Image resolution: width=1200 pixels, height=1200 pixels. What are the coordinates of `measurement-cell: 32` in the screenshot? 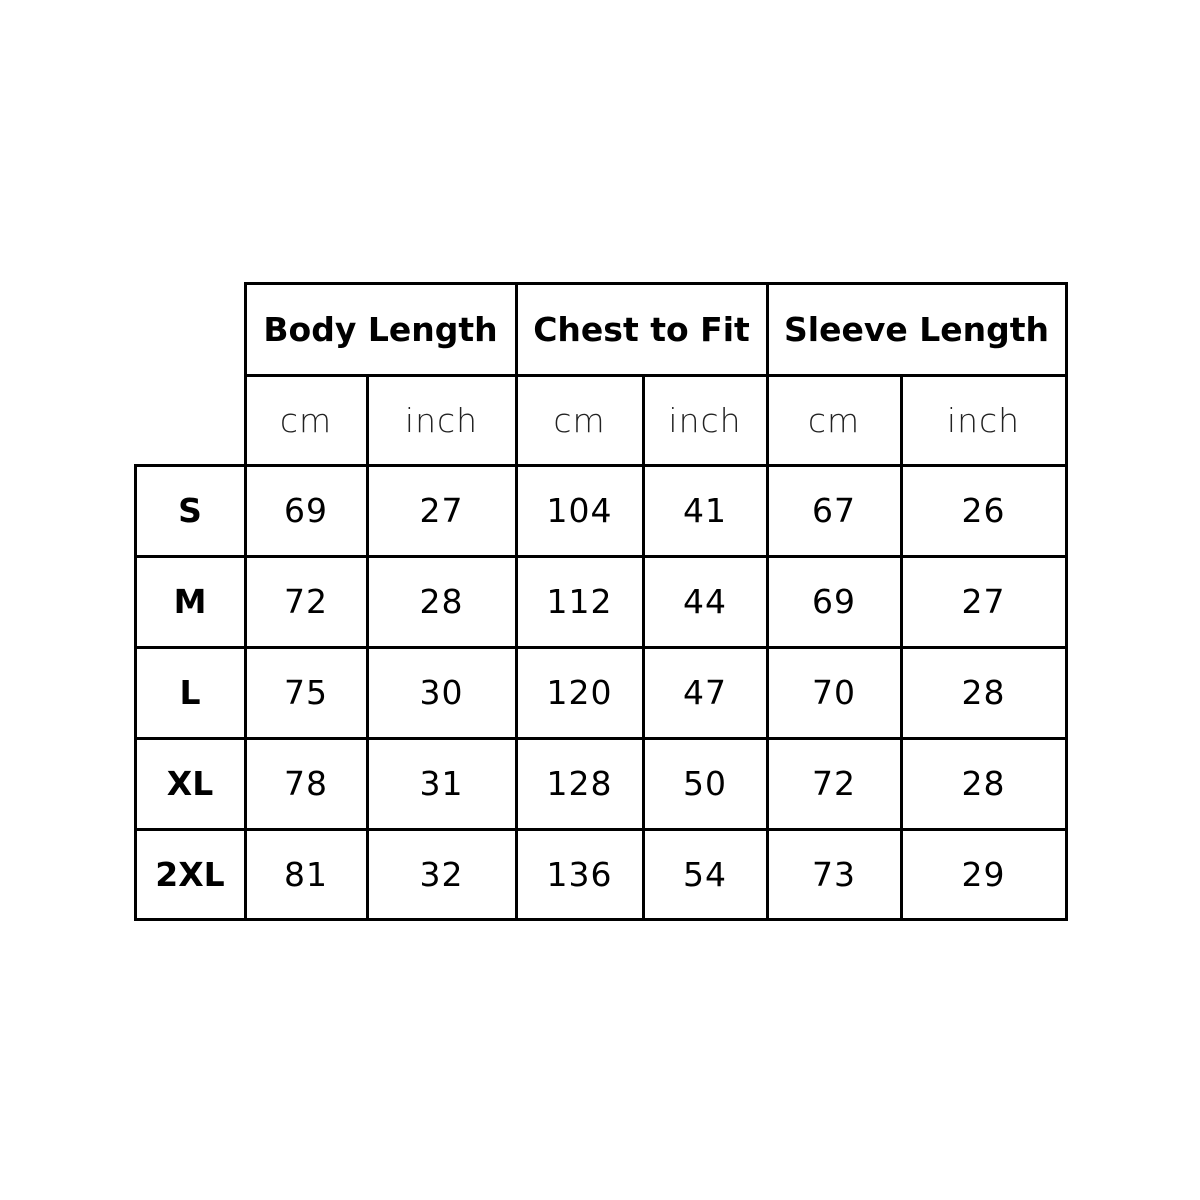 It's located at (441, 874).